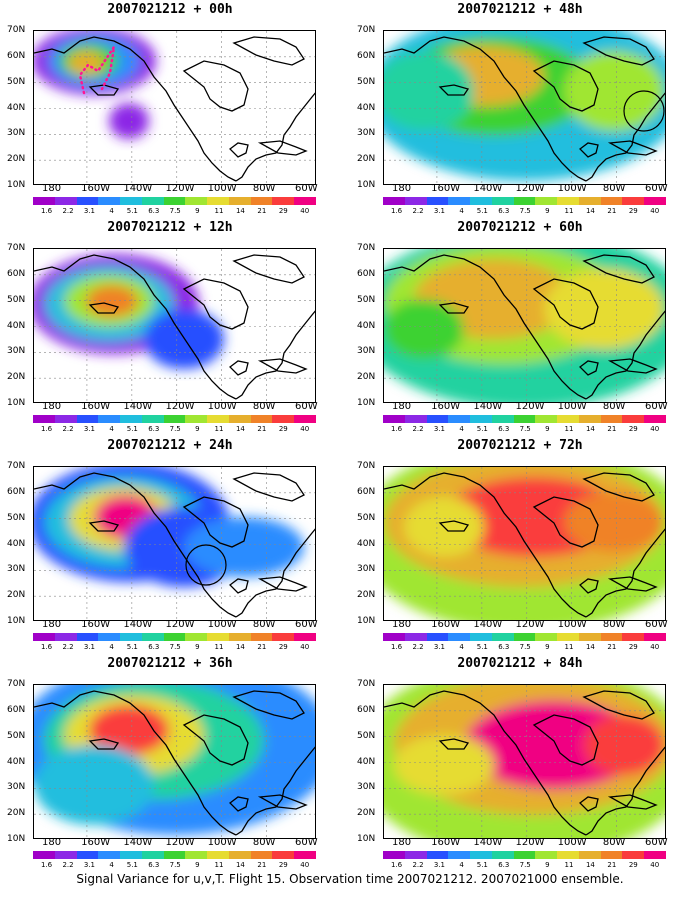  What do you see at coordinates (170, 227) in the screenshot?
I see `panel-title: 2007021212 + 12h` at bounding box center [170, 227].